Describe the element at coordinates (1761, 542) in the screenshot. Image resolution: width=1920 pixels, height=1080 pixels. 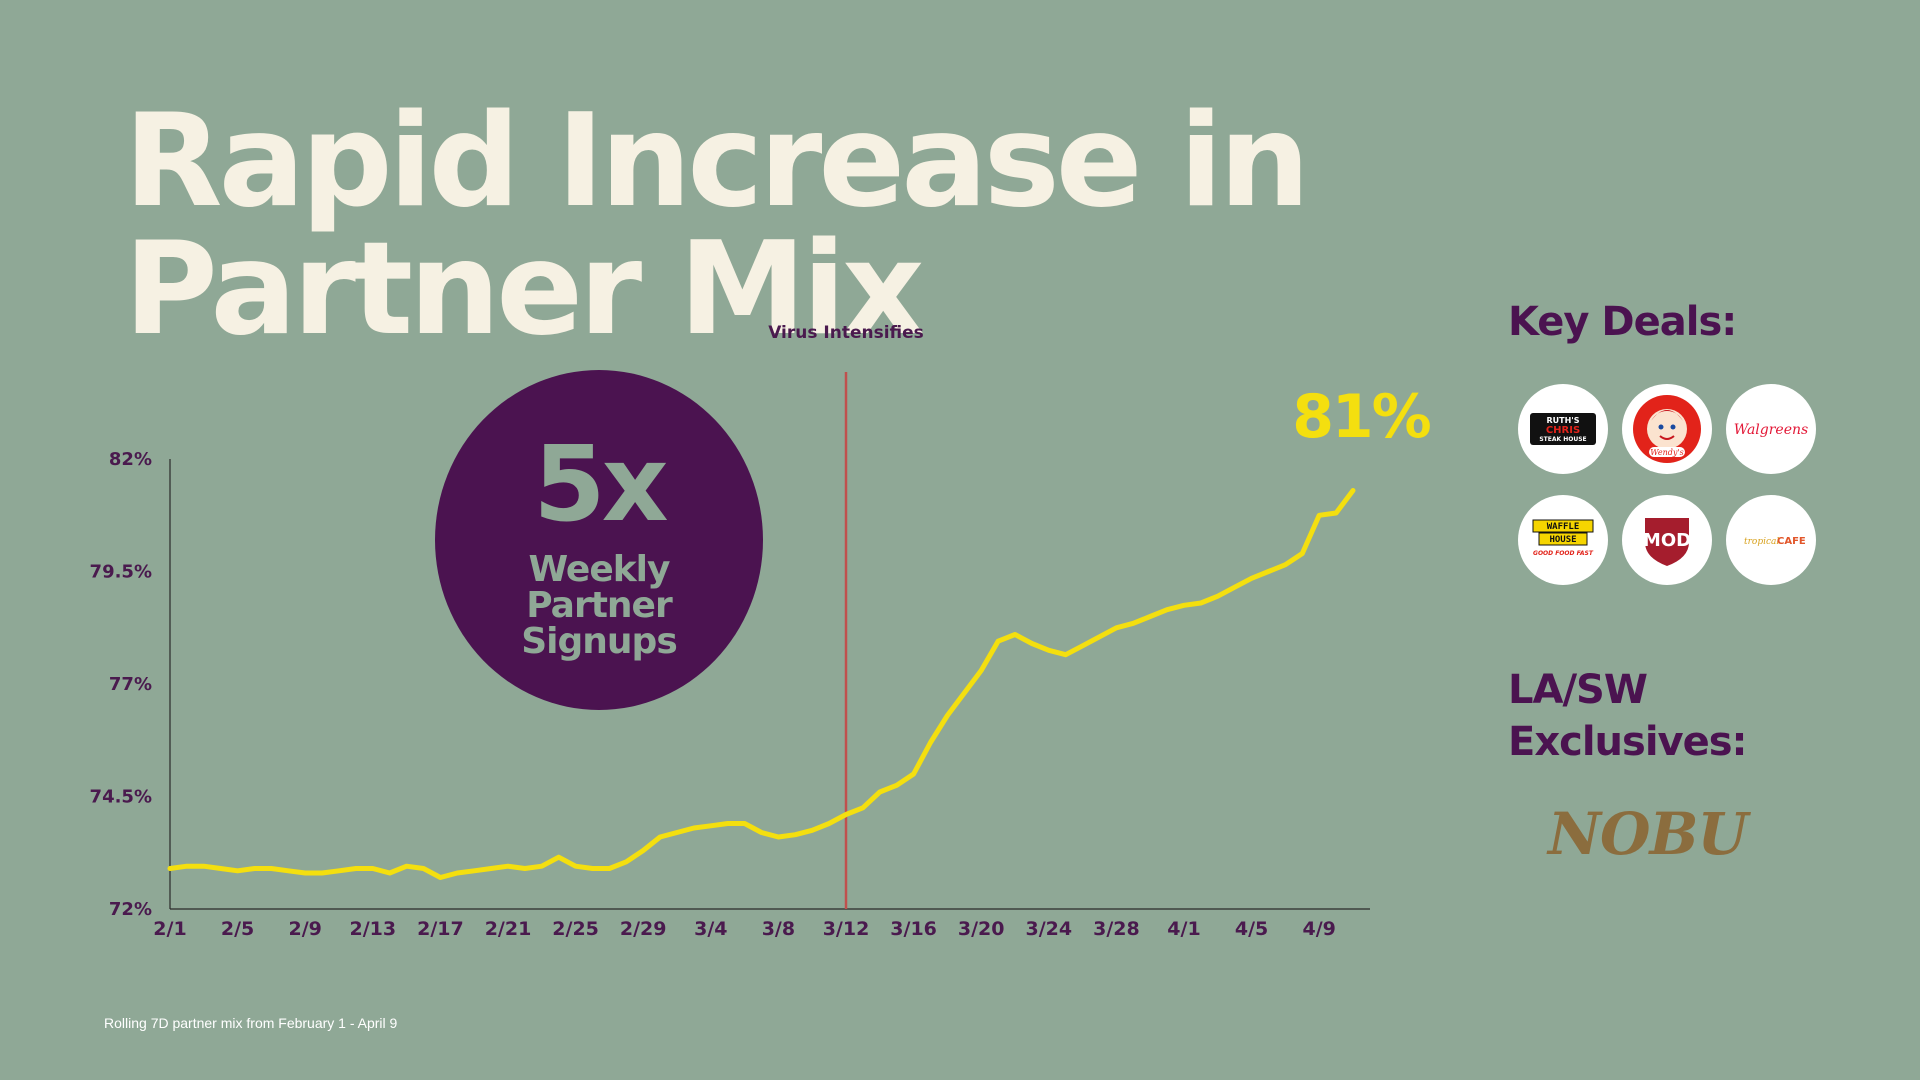
I see `svg-text: tropical` at that location.